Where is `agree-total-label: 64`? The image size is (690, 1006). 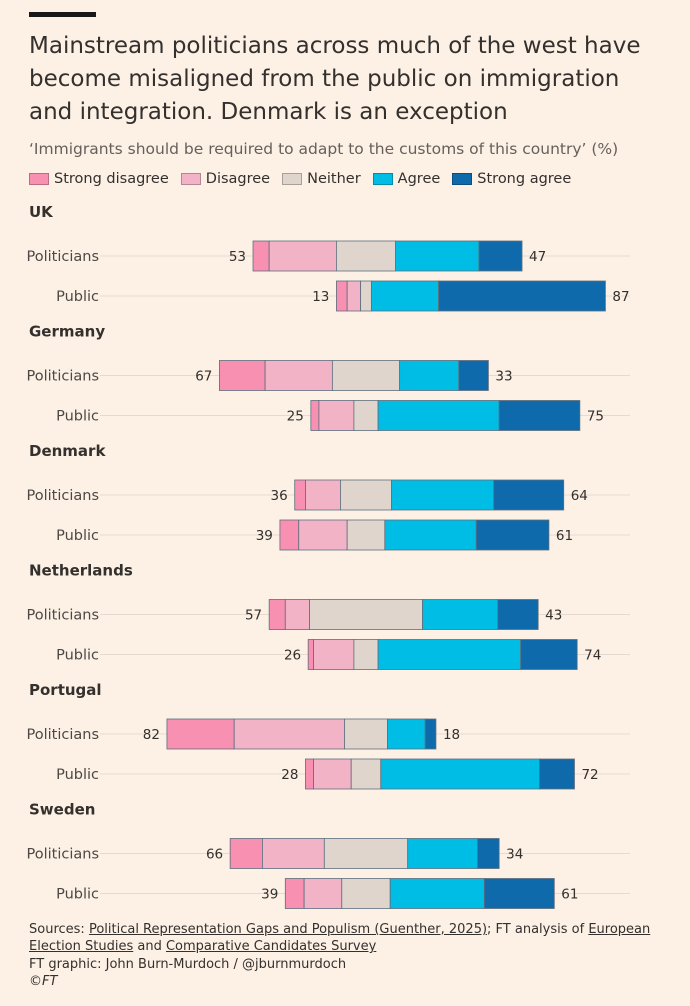 agree-total-label: 64 is located at coordinates (579, 496).